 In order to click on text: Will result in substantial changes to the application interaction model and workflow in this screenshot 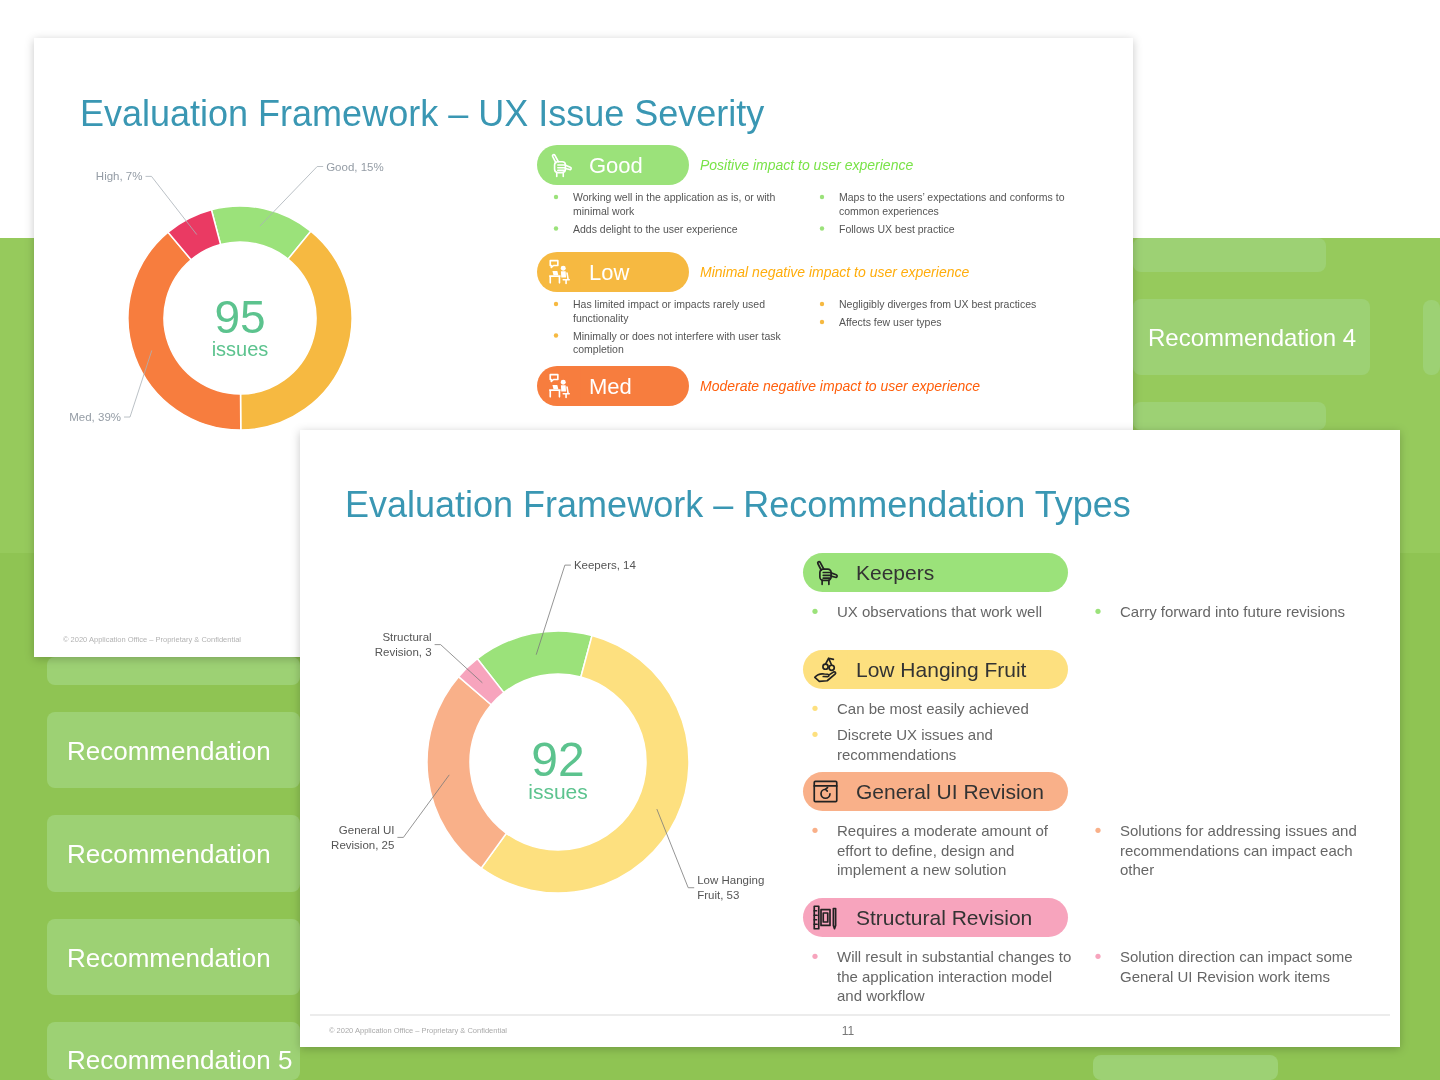, I will do `click(954, 976)`.